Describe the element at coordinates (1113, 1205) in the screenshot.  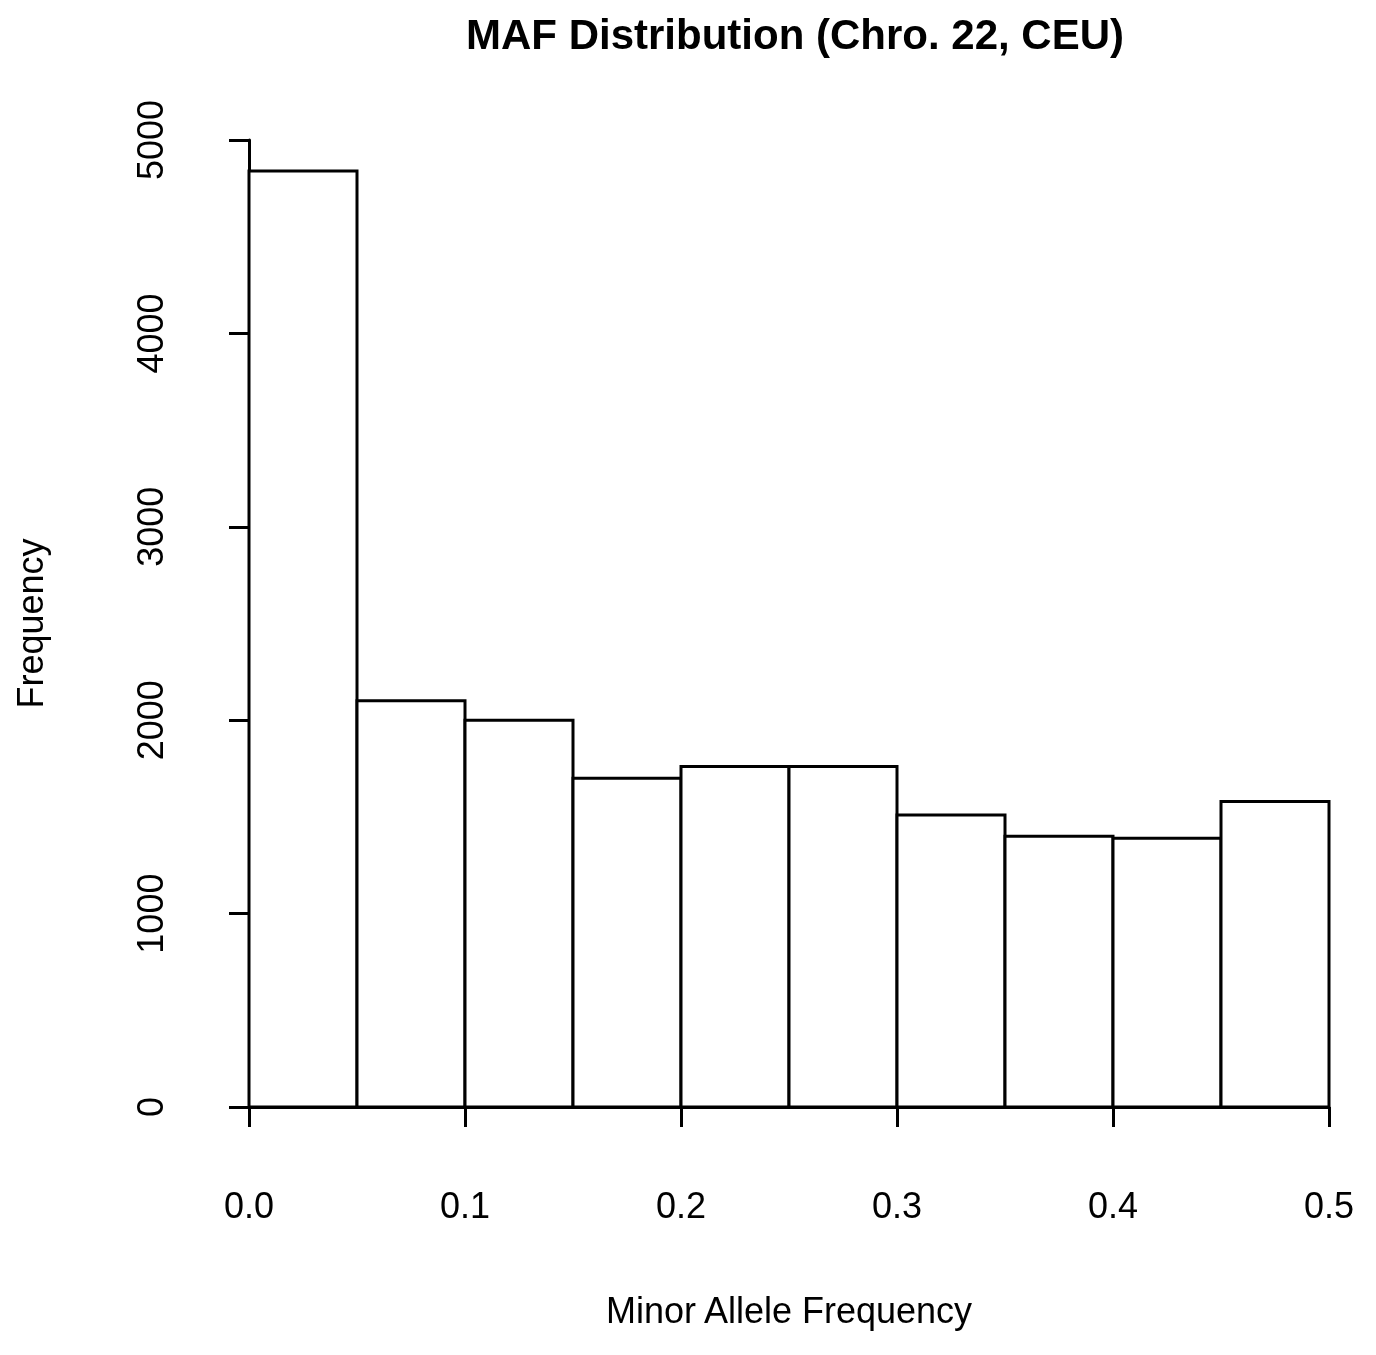
I see `x-tick-label: 0.4` at that location.